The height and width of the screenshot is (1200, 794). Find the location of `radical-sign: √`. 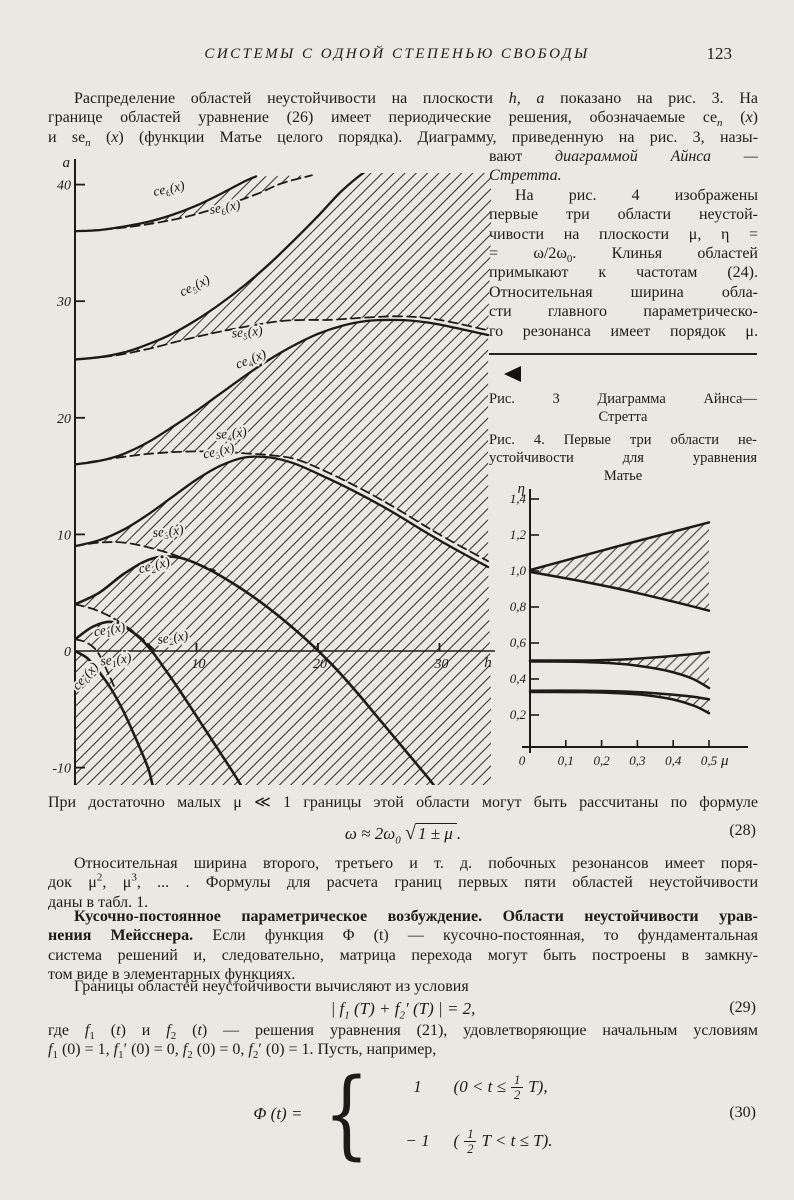

radical-sign: √ is located at coordinates (410, 833).